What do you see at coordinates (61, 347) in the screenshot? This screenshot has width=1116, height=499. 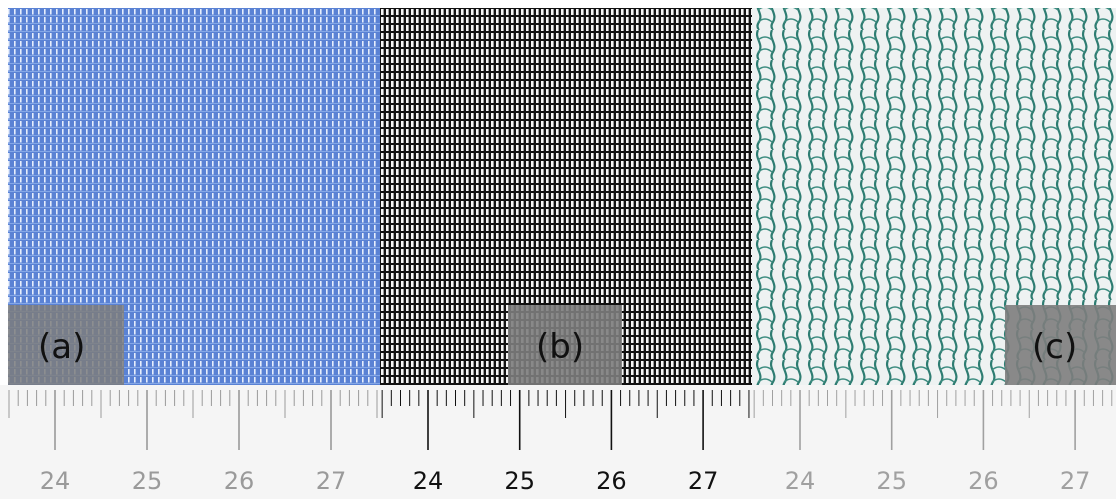 I see `panel-label: (a)` at bounding box center [61, 347].